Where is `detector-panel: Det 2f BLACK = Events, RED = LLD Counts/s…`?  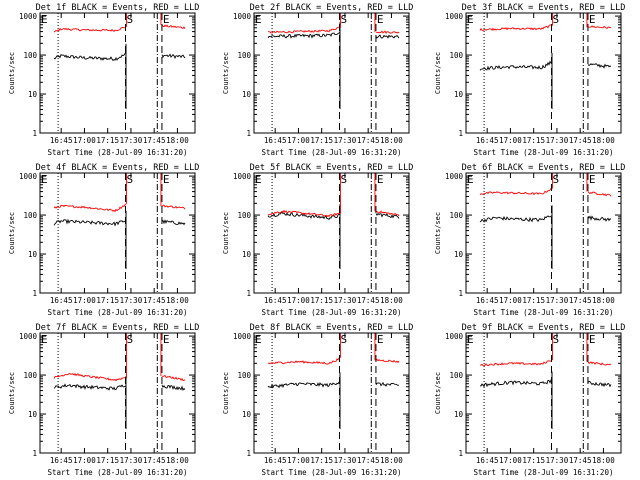 detector-panel: Det 2f BLACK = Events, RED = LLD Counts/s… is located at coordinates (317, 80).